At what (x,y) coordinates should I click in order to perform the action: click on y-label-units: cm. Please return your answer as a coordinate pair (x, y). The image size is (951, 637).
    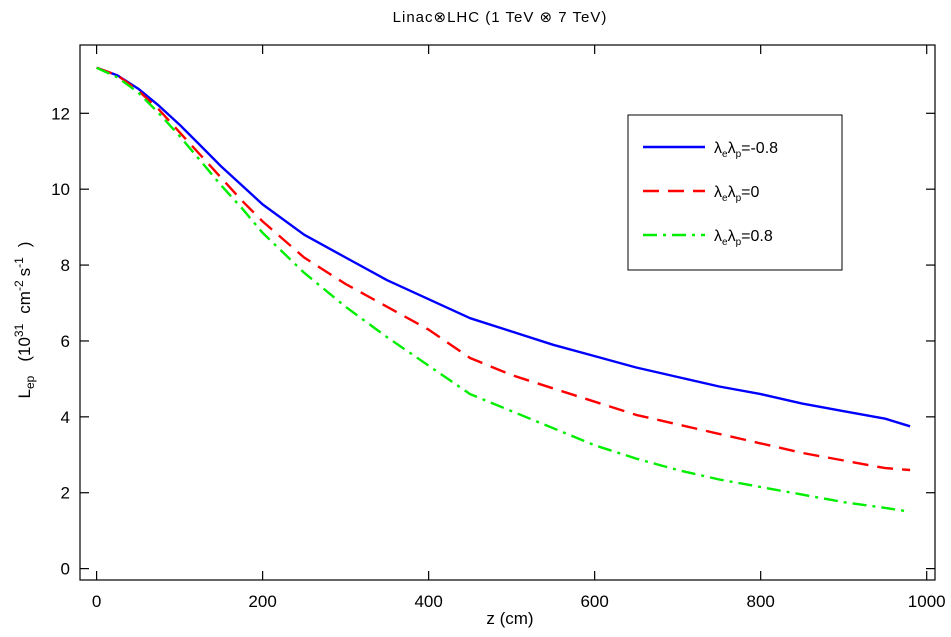
    Looking at the image, I should click on (24, 302).